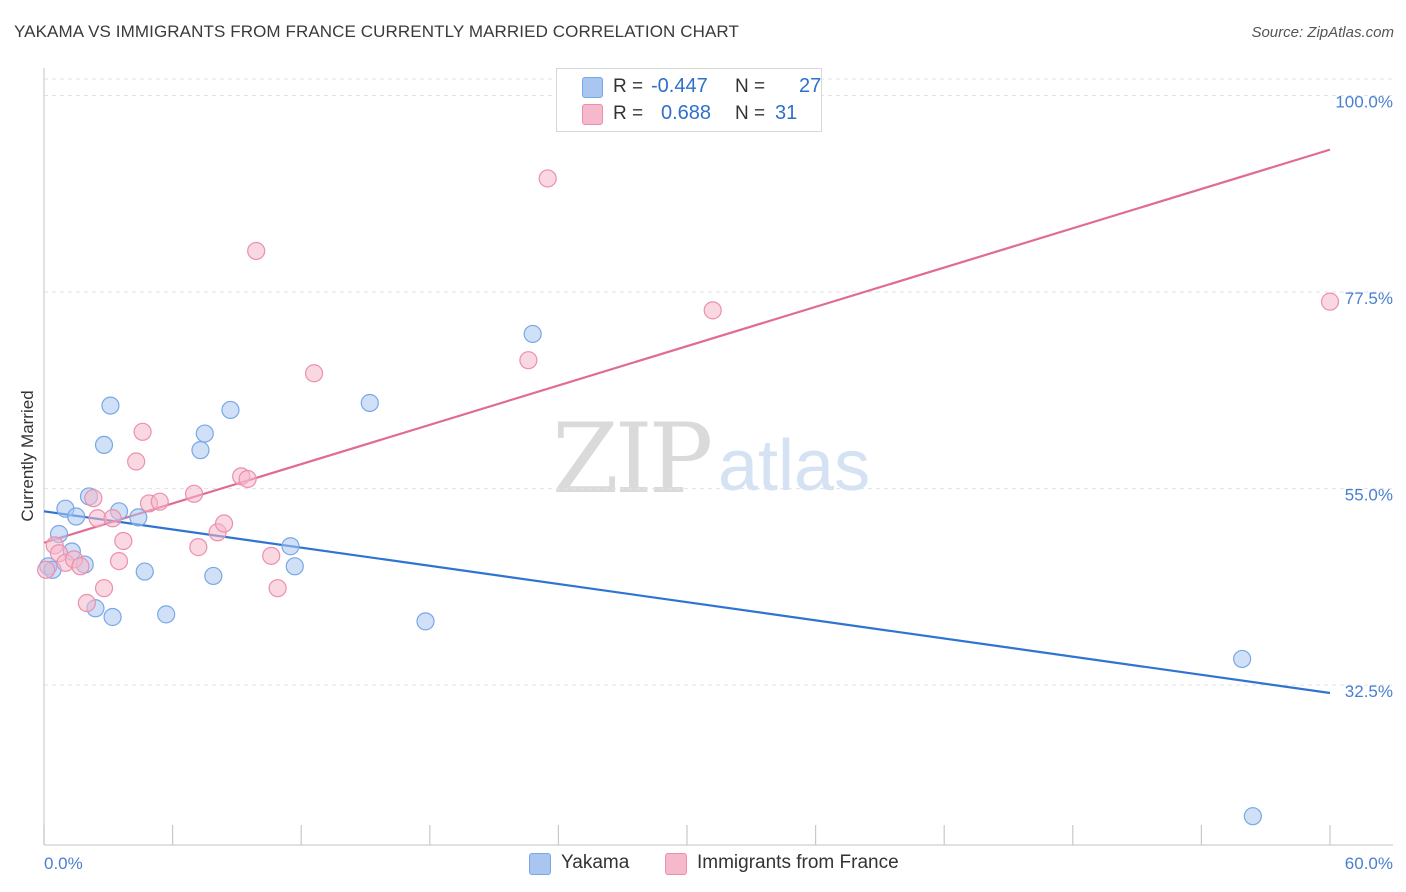 The image size is (1406, 892). What do you see at coordinates (1369, 863) in the screenshot?
I see `x-tick-label-max: 60.0%` at bounding box center [1369, 863].